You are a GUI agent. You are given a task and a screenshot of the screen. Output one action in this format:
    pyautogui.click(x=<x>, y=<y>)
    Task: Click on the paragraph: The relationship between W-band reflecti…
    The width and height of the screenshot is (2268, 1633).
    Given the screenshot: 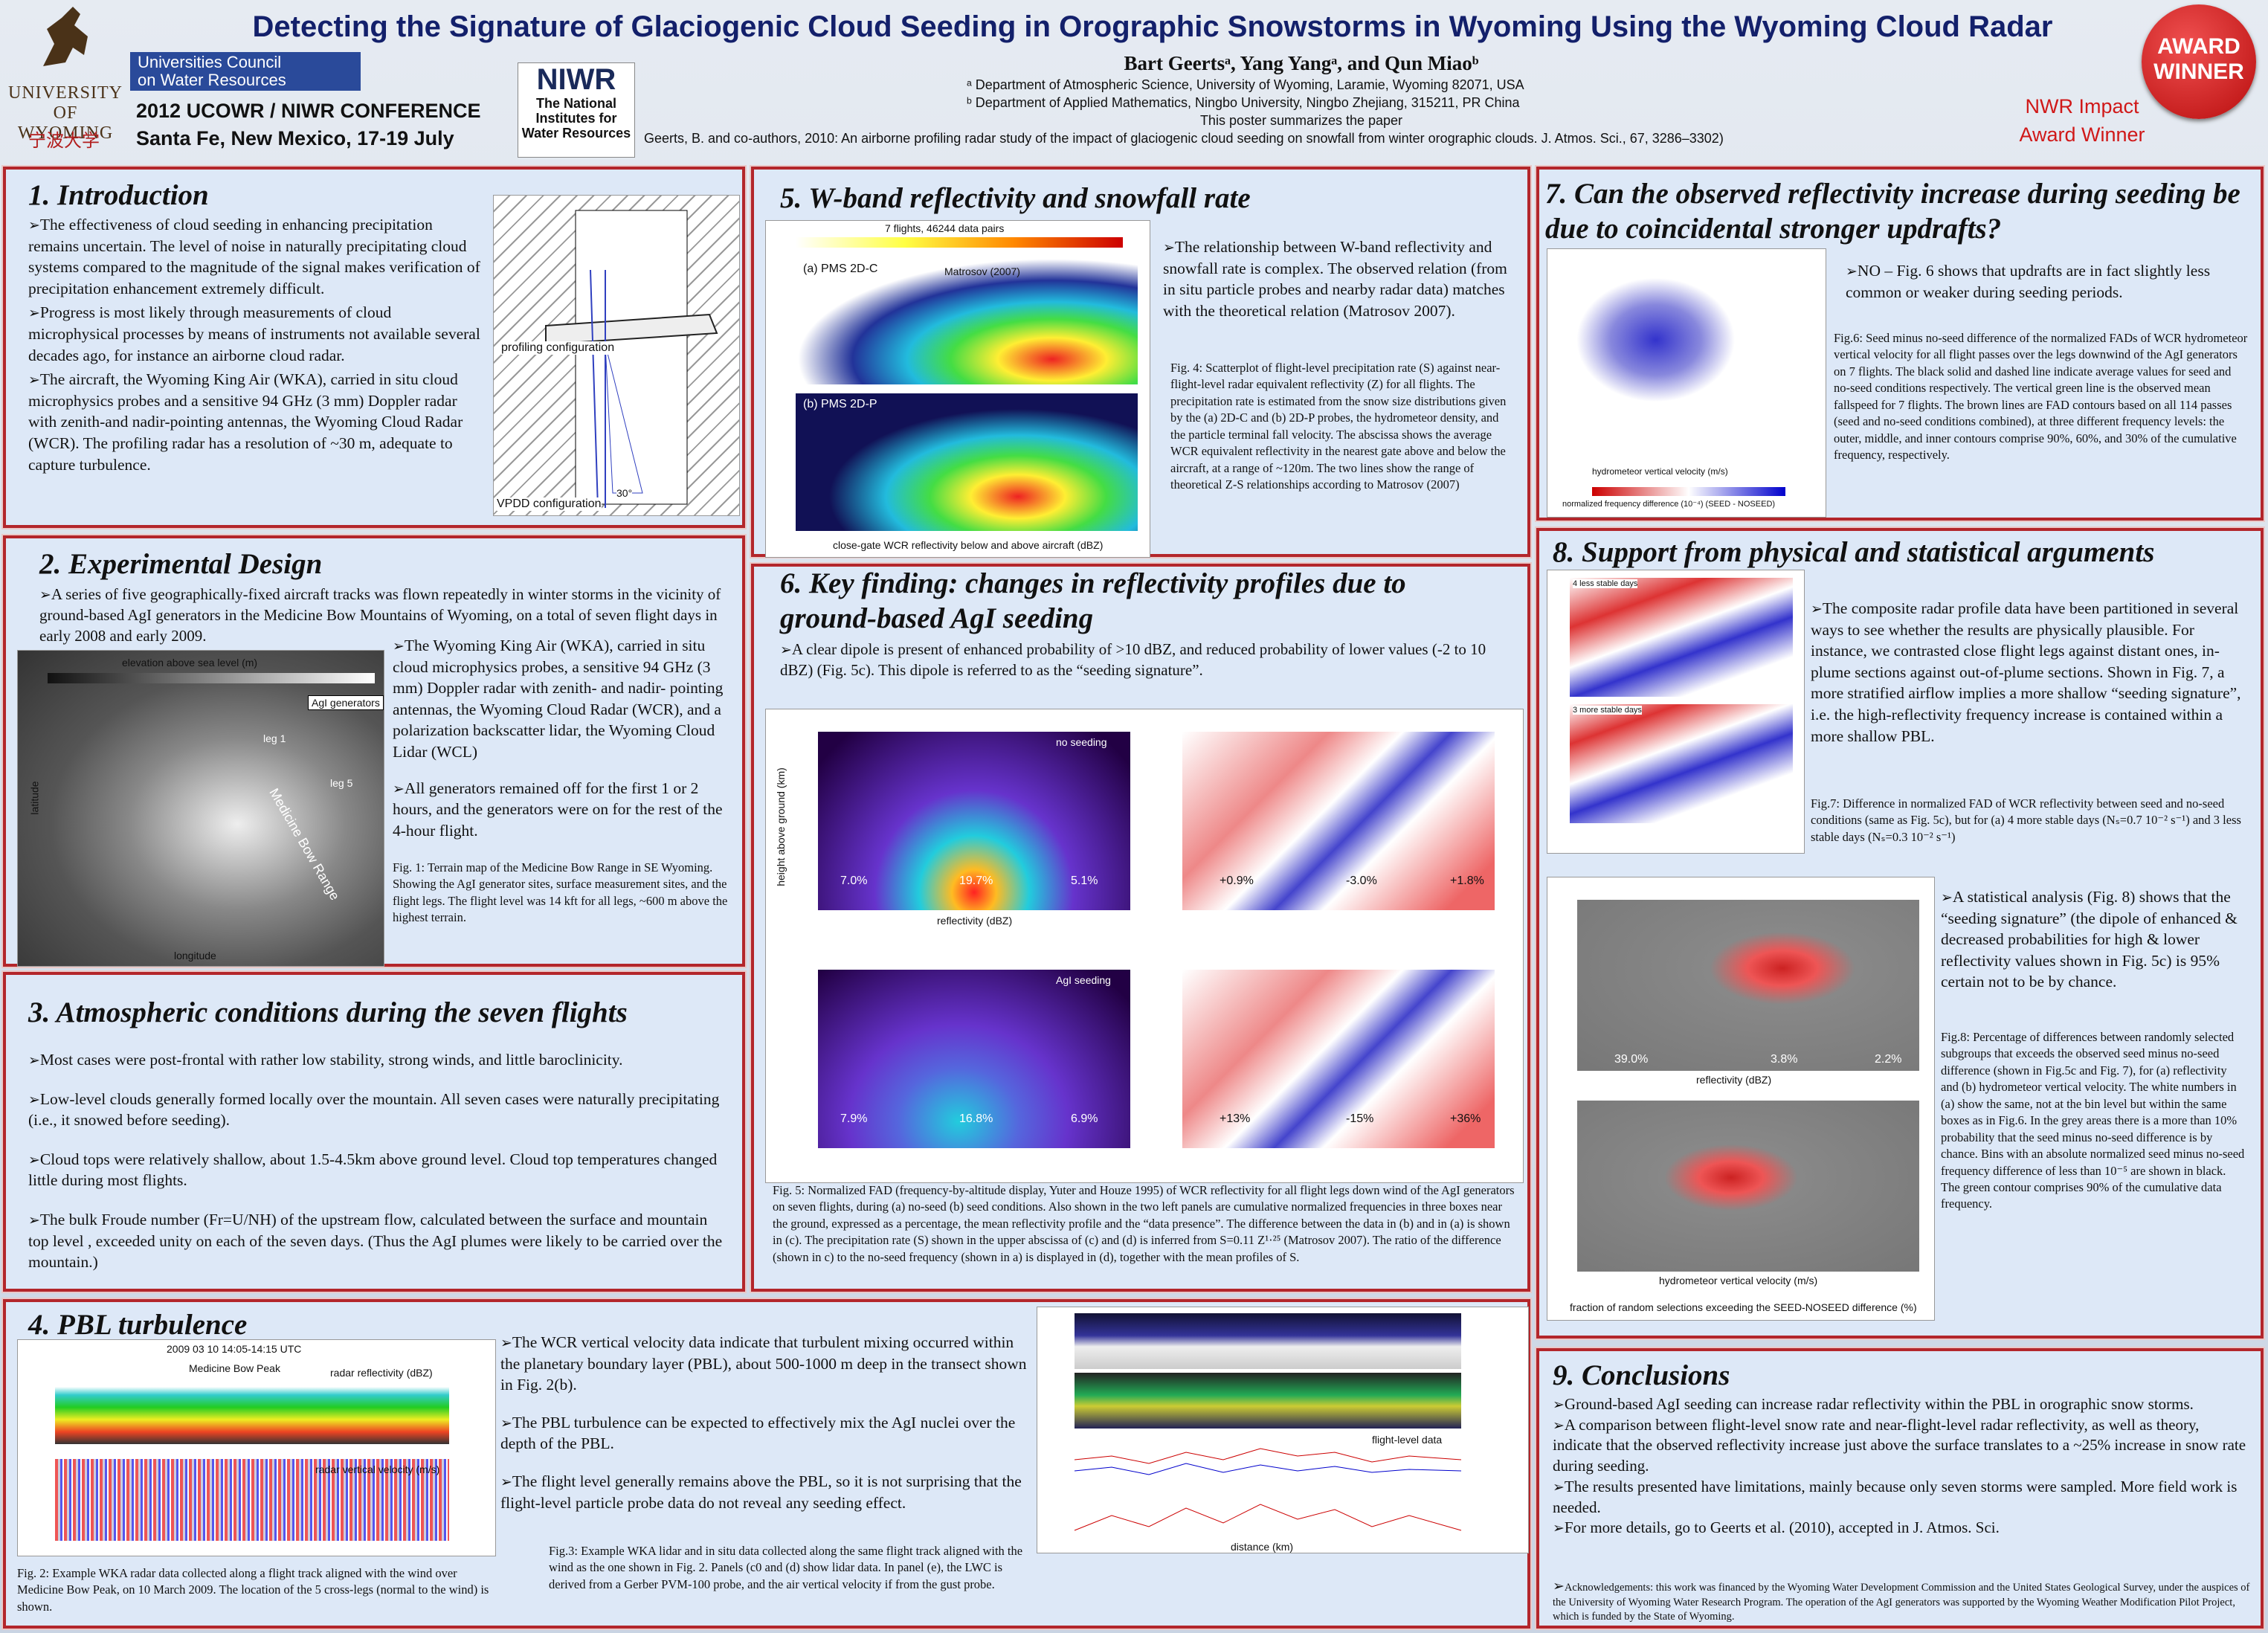 What is the action you would take?
    pyautogui.click(x=1339, y=278)
    